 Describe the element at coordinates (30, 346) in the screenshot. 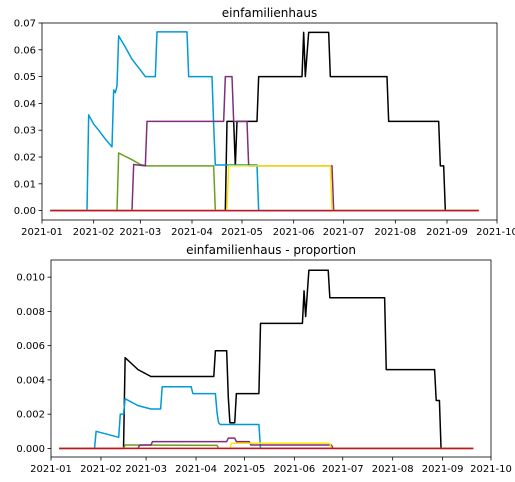

I see `y-tick-label: 0.006` at that location.